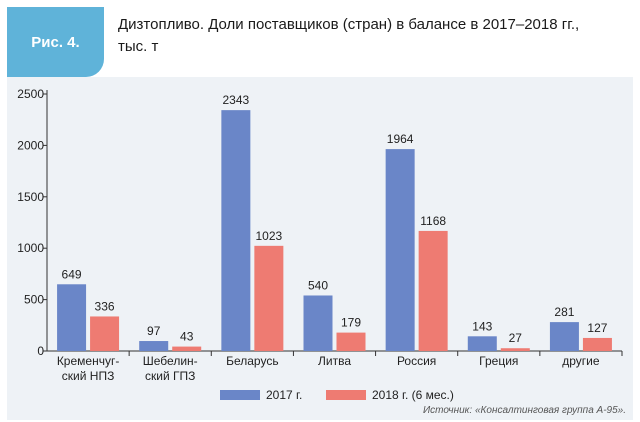 This screenshot has width=640, height=422. I want to click on x-tick-label: другие, so click(581, 361).